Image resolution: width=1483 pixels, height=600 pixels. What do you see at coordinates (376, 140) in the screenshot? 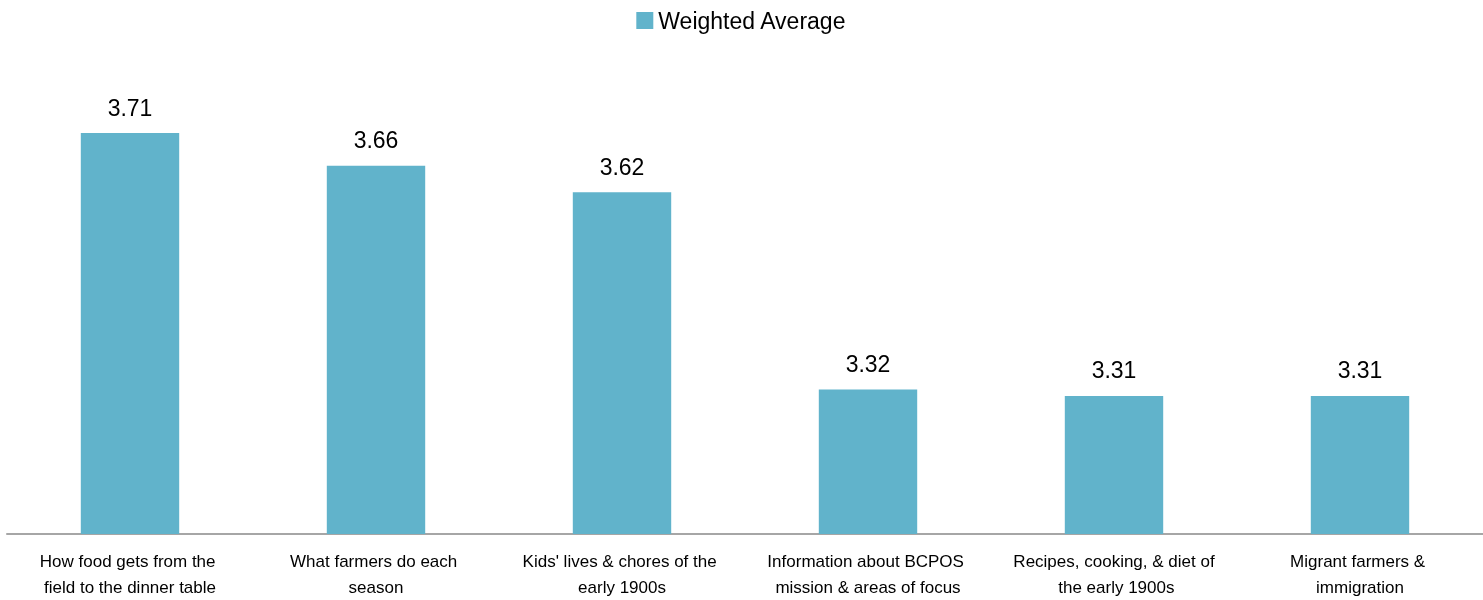
I see `data-label: 3.66` at bounding box center [376, 140].